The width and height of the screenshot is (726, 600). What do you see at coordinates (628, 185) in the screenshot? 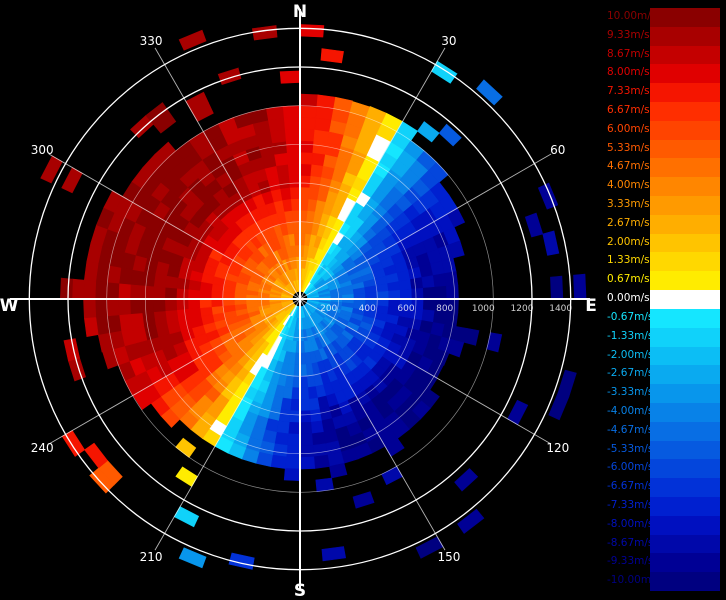
I see `legend-label: 4.00m/s` at bounding box center [628, 185].